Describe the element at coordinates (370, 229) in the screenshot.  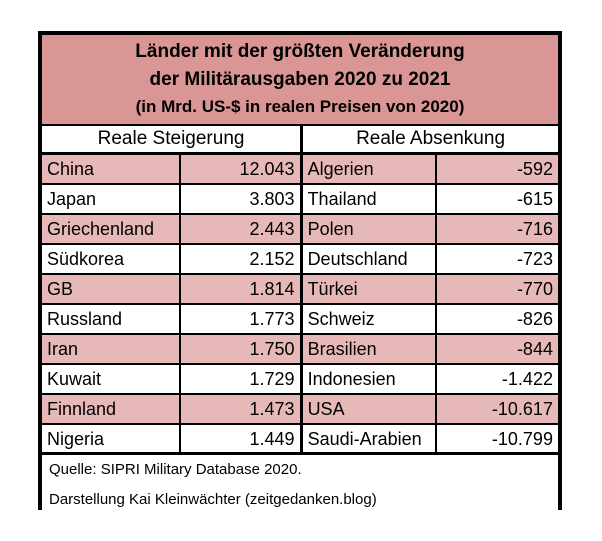
I see `decrease-country: Polen` at that location.